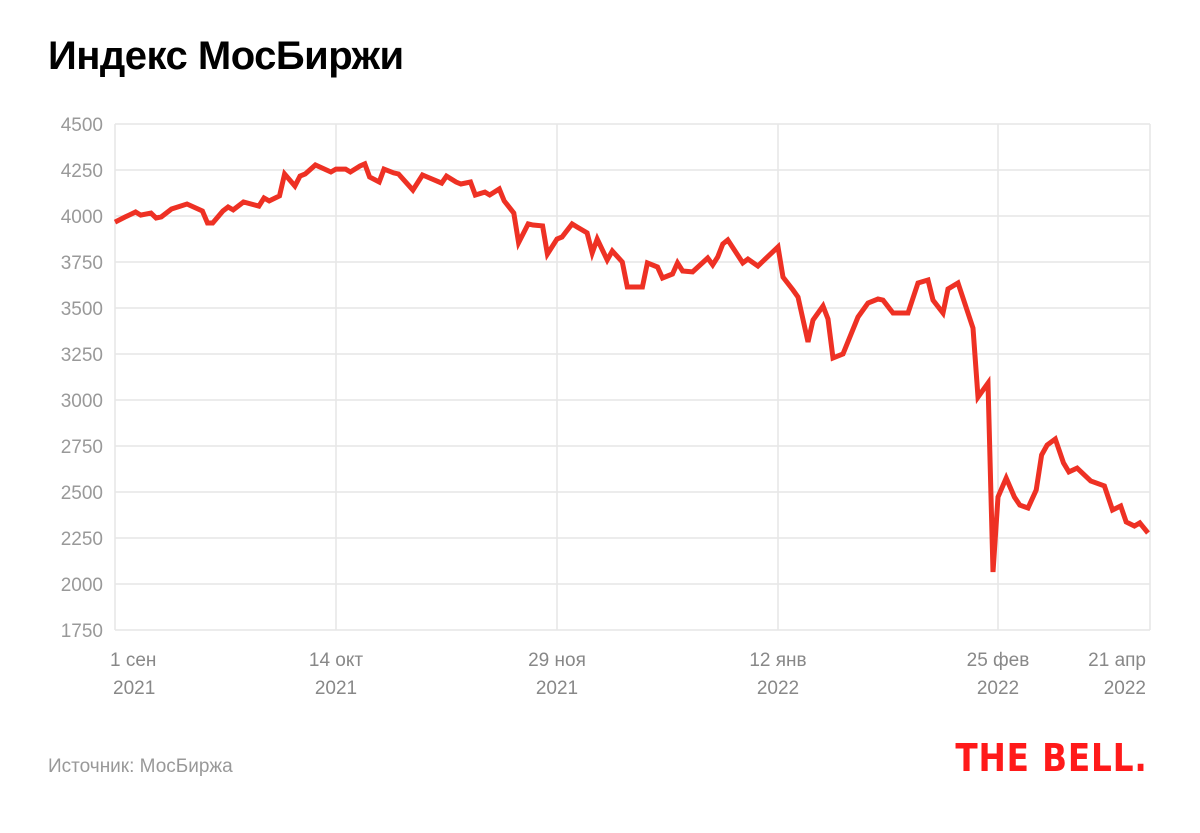 The image size is (1200, 833). What do you see at coordinates (82, 171) in the screenshot?
I see `y-tick-label: 4250` at bounding box center [82, 171].